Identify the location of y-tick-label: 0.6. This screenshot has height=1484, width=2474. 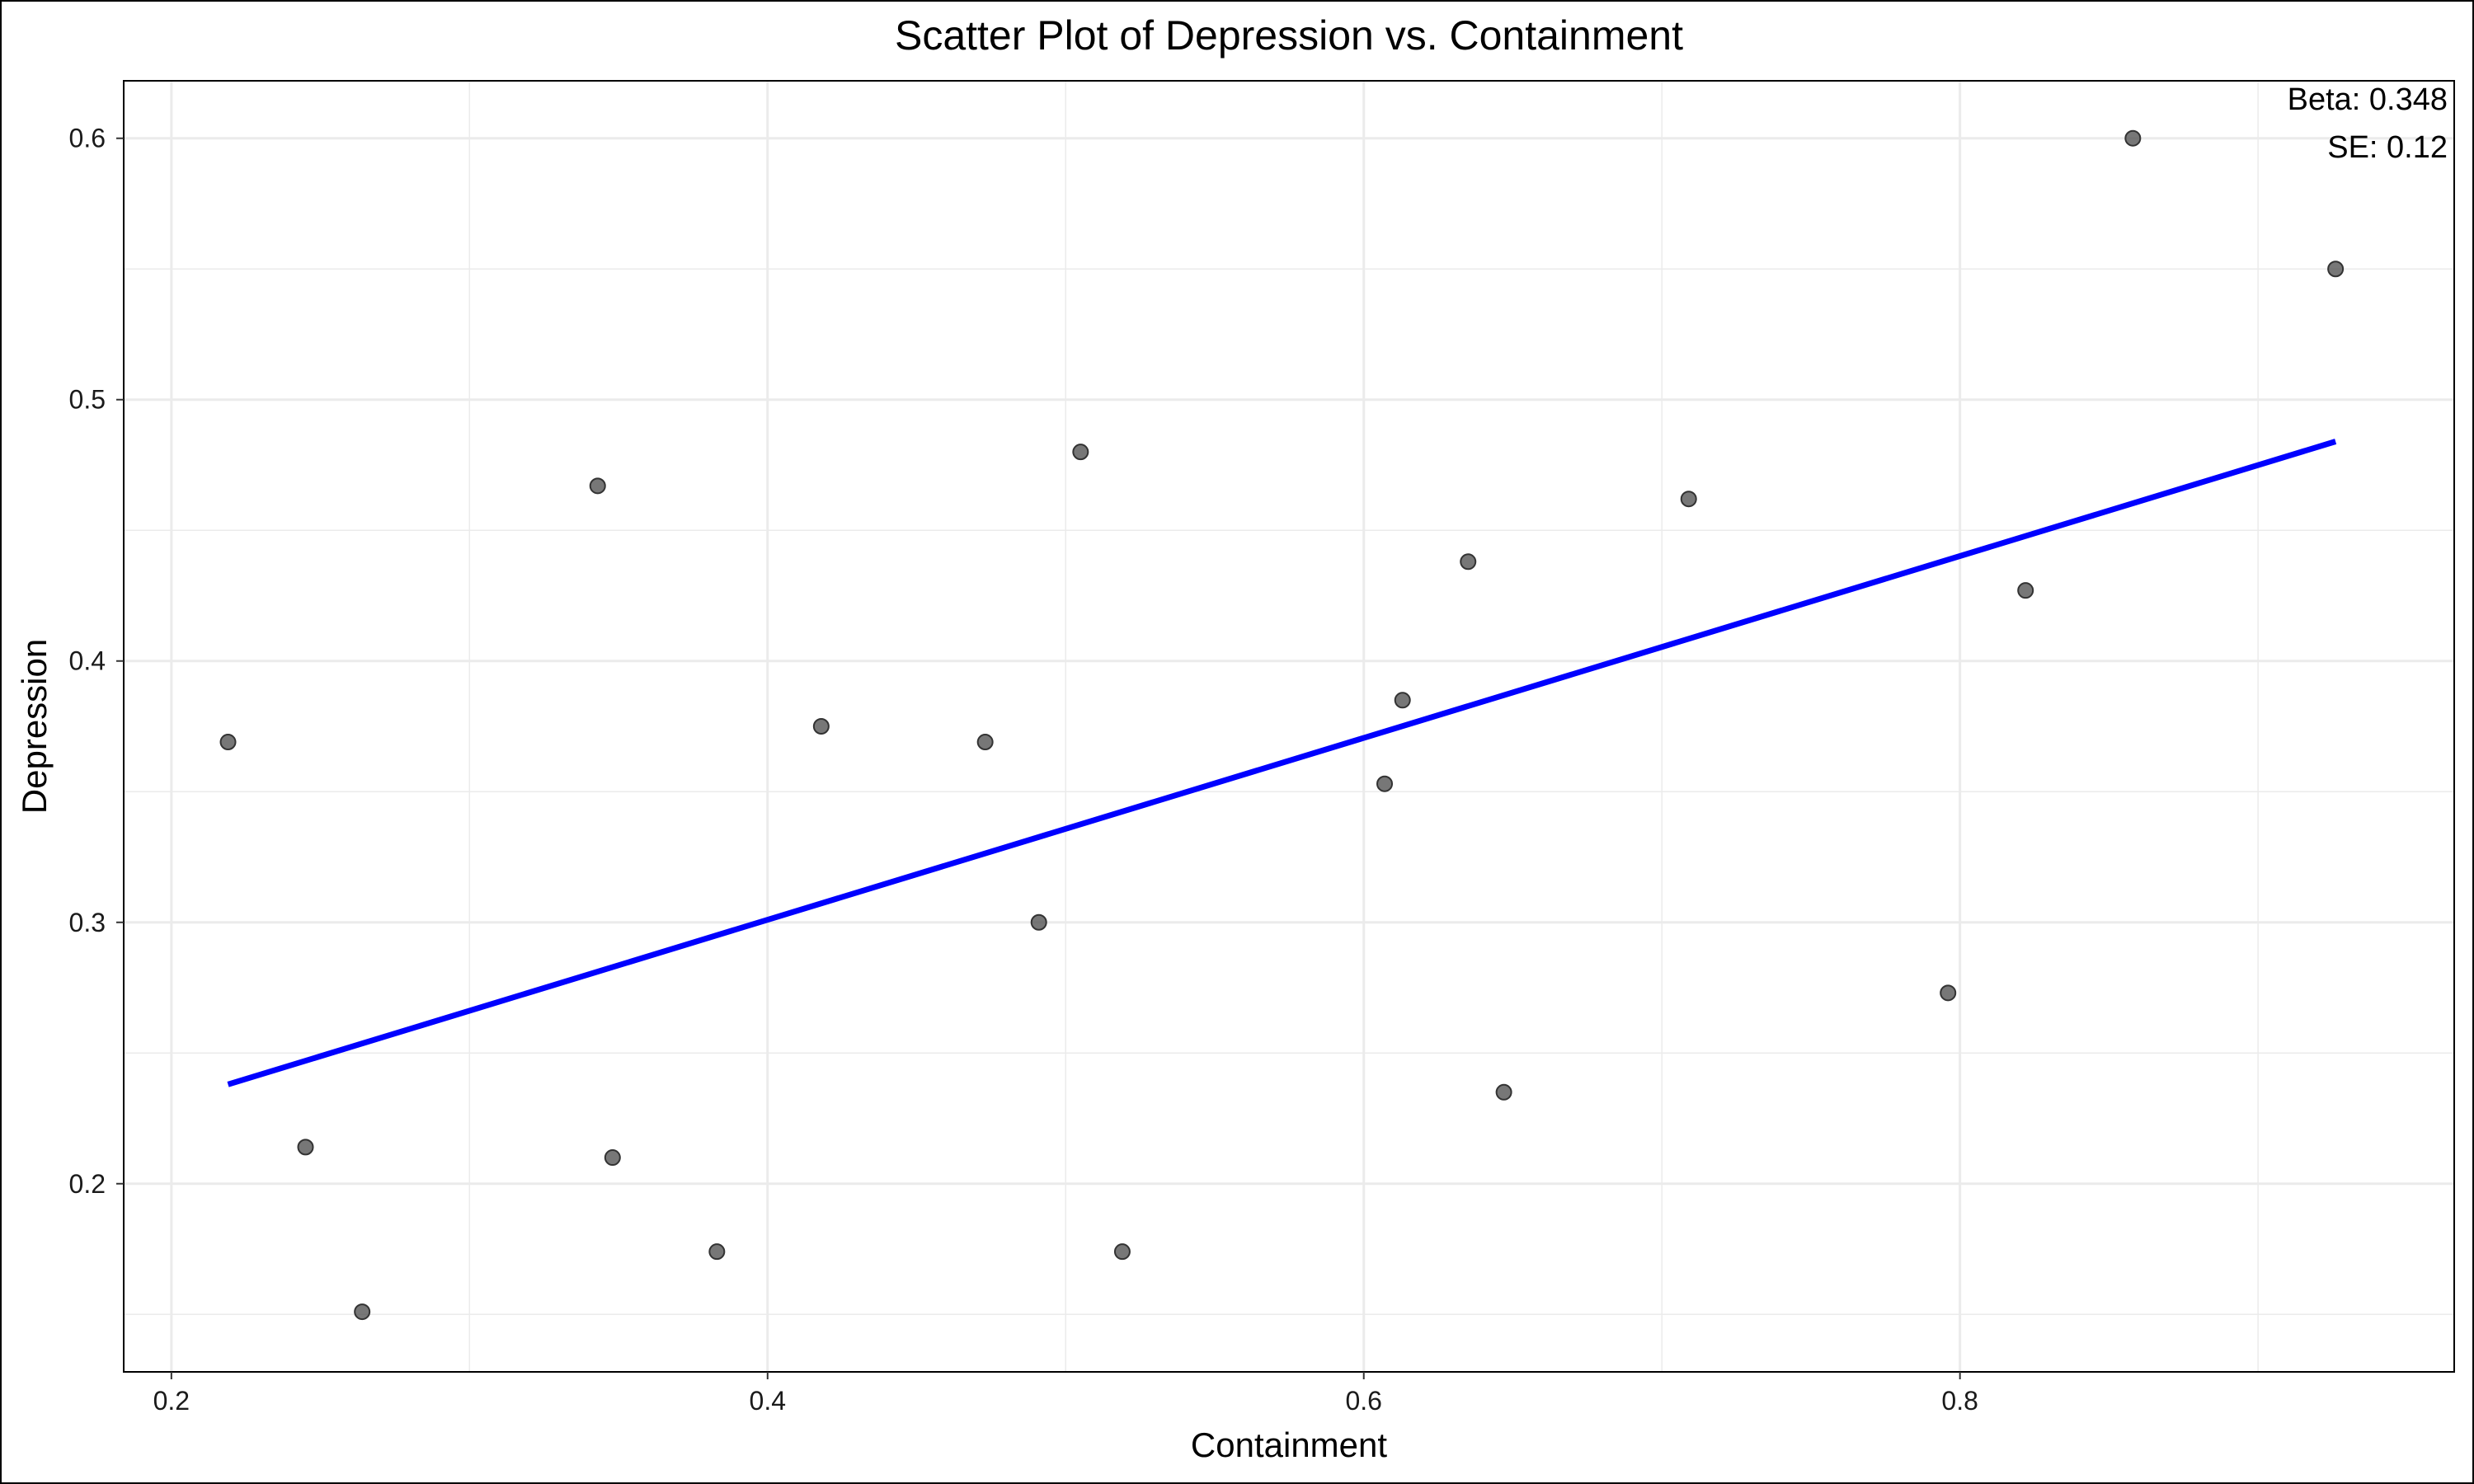
(87, 138).